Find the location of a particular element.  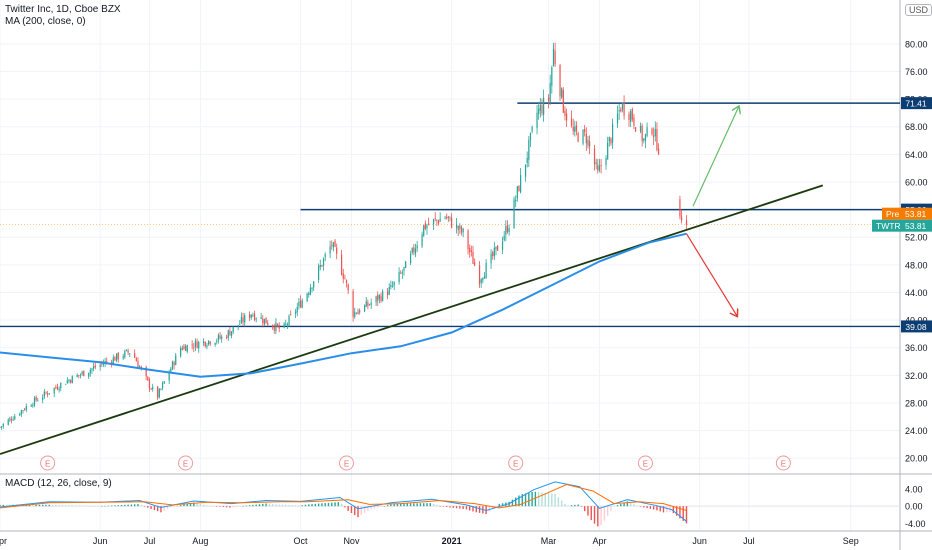

time-tick-label: Oct is located at coordinates (301, 541).